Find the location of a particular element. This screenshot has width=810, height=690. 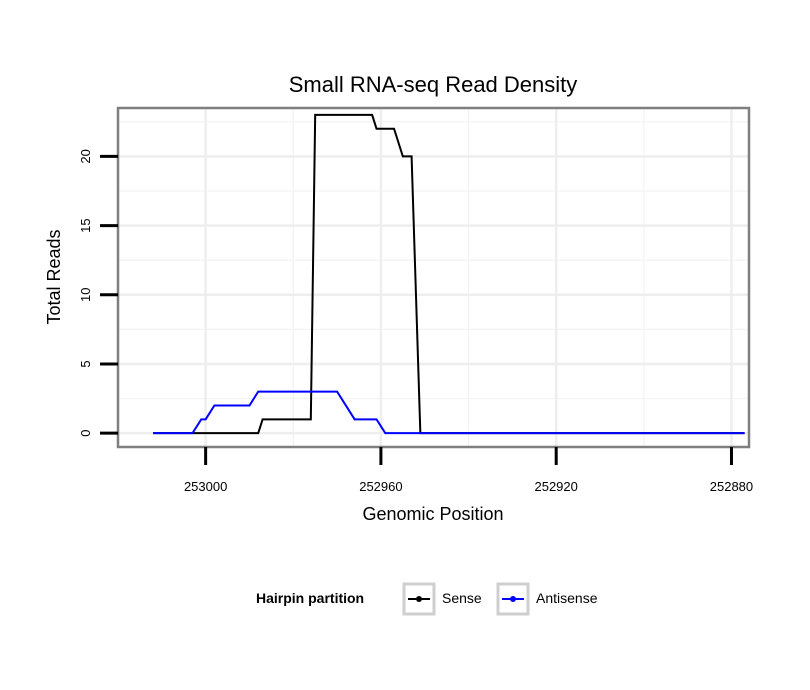

y-tick-label: 15 is located at coordinates (85, 225).